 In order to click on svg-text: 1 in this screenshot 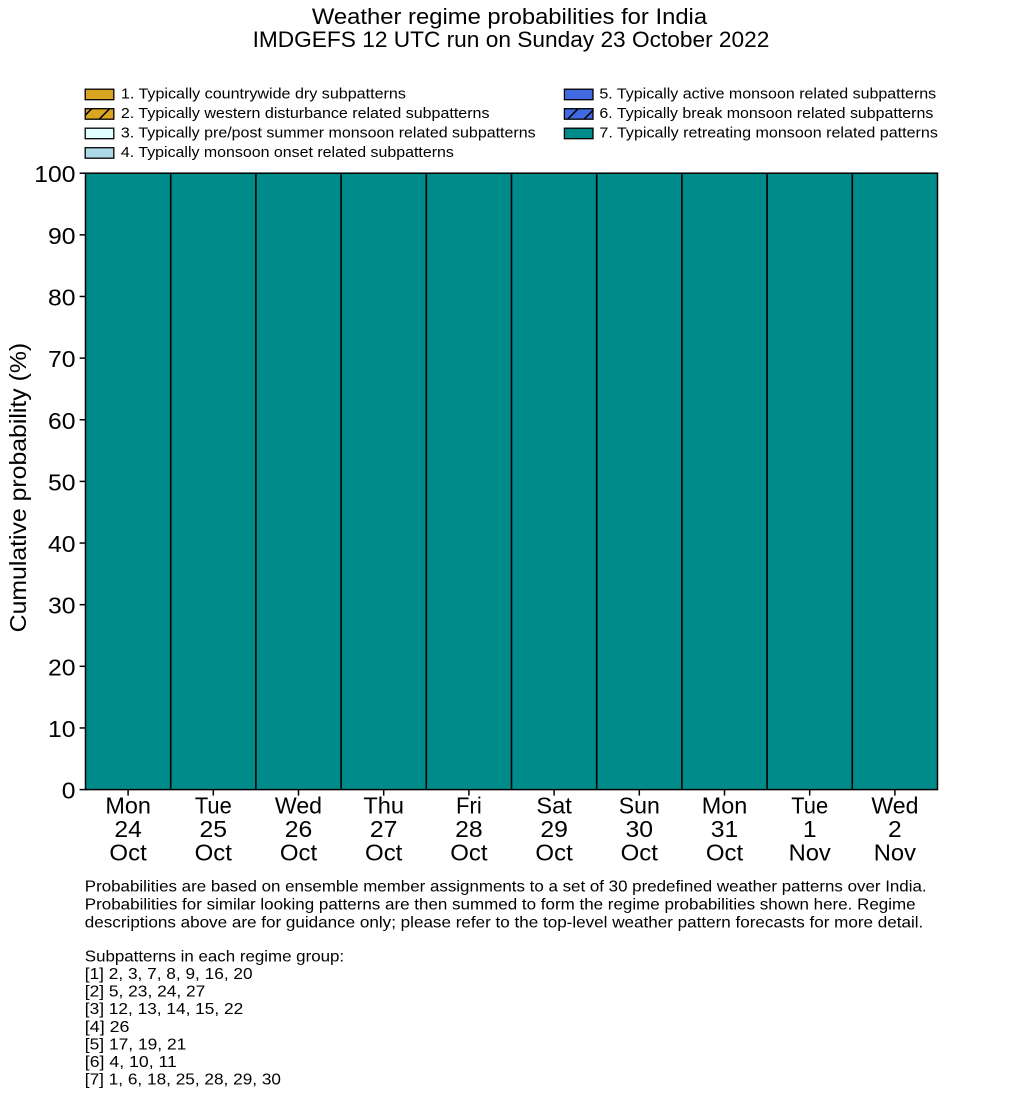, I will do `click(810, 829)`.